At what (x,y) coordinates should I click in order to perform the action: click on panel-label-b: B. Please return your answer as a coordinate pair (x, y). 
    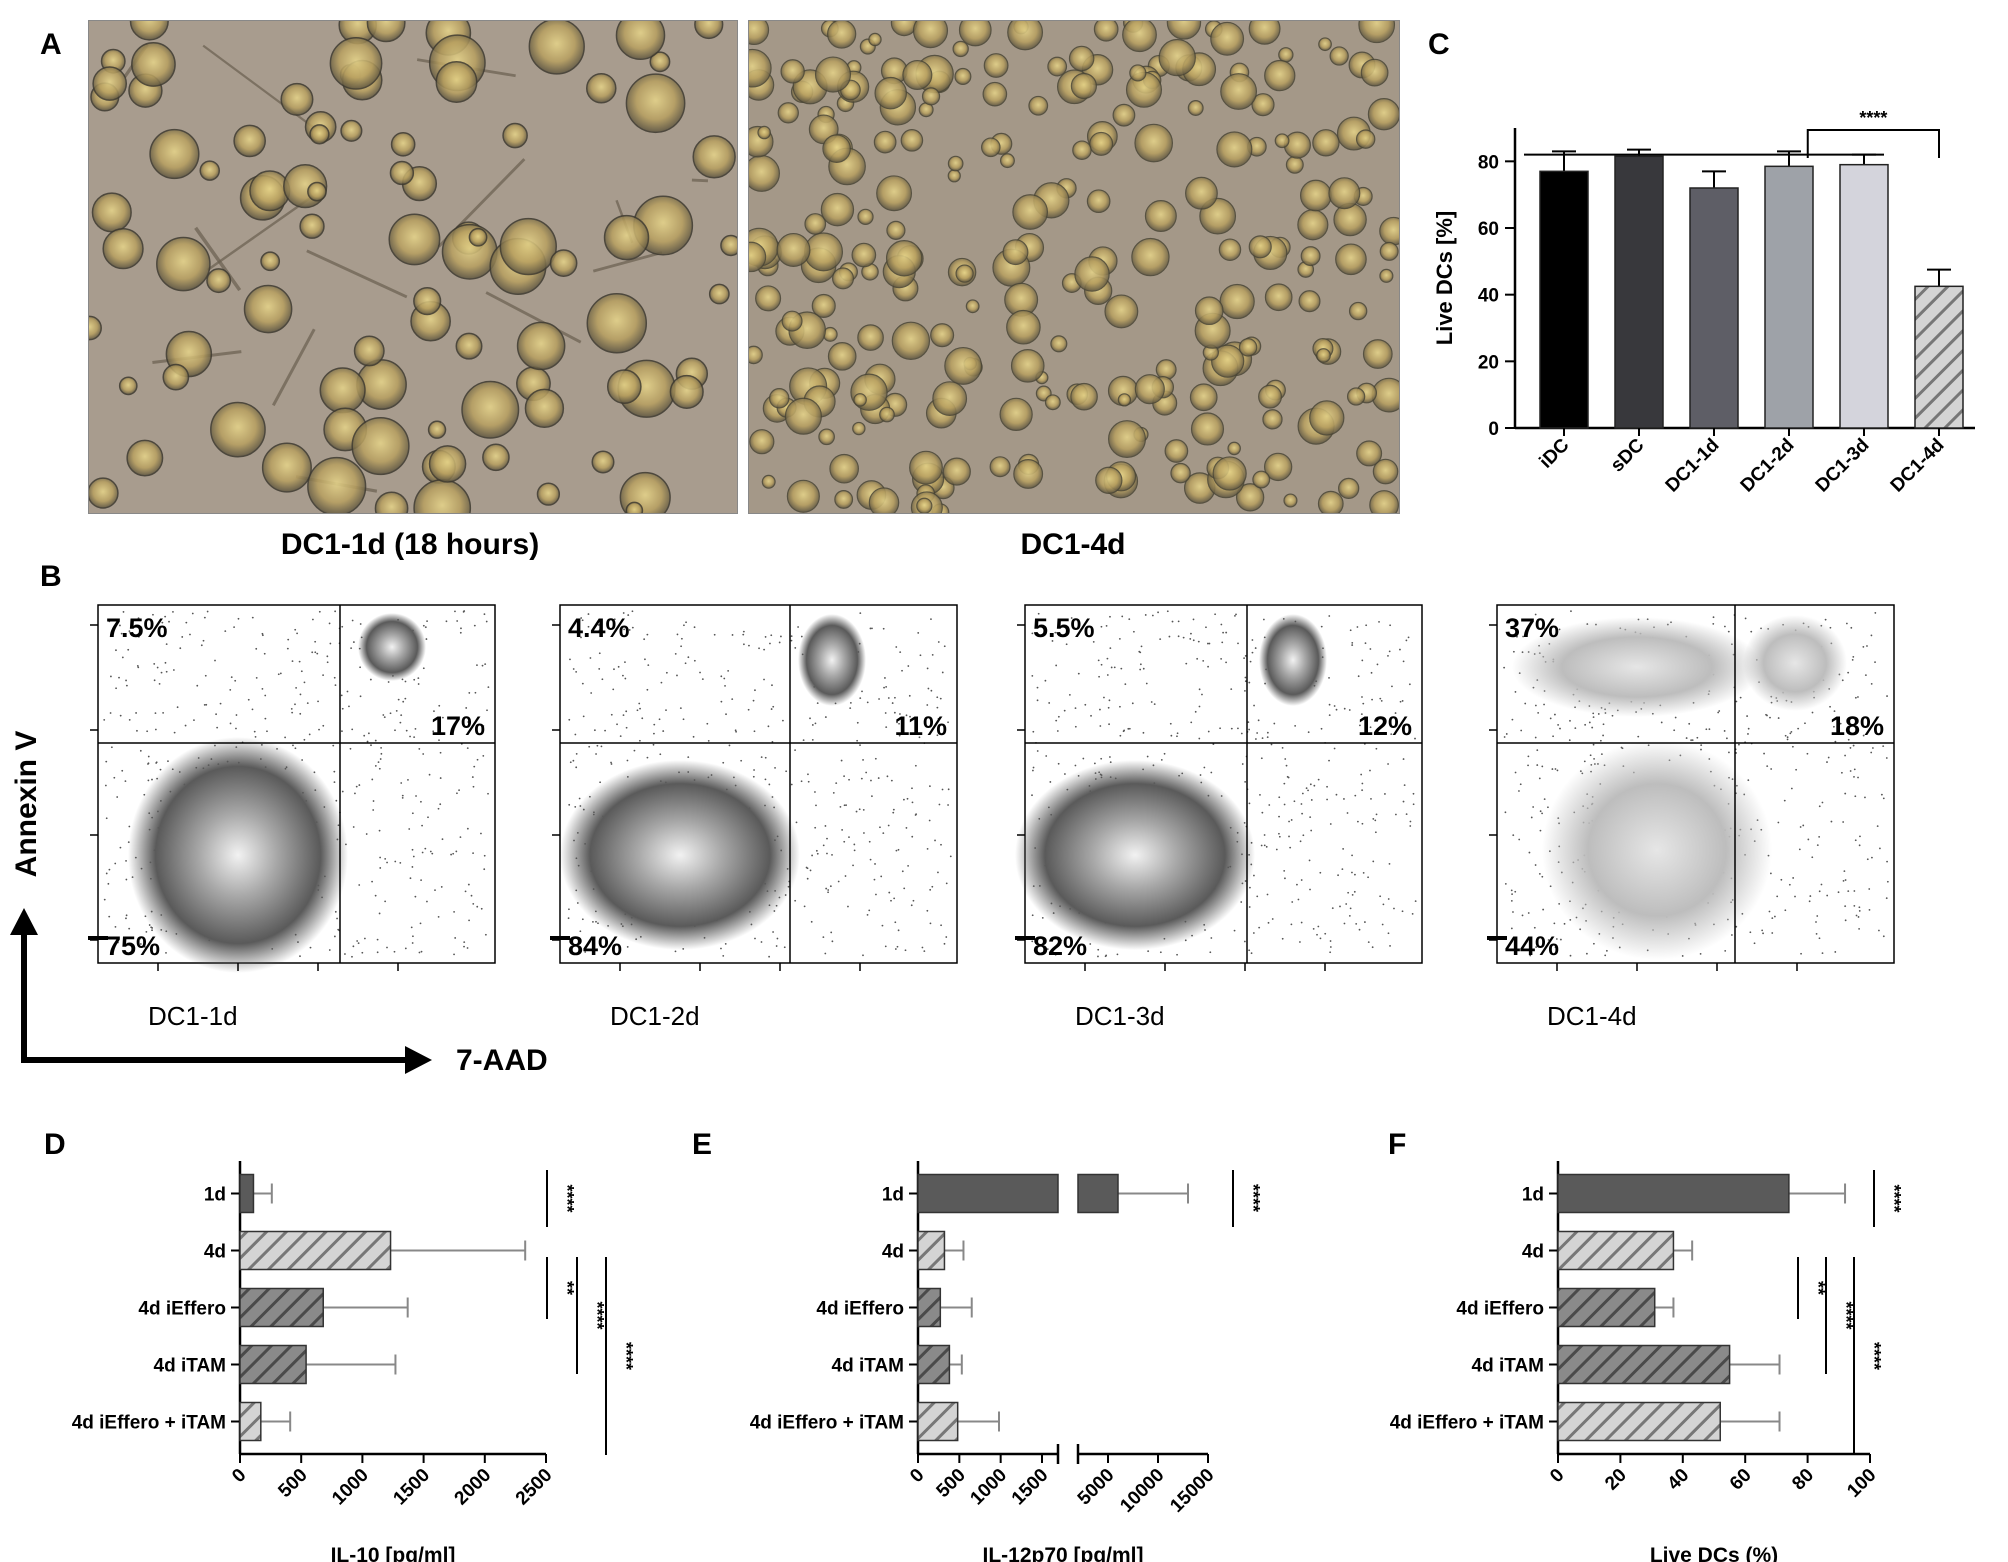
    Looking at the image, I should click on (51, 576).